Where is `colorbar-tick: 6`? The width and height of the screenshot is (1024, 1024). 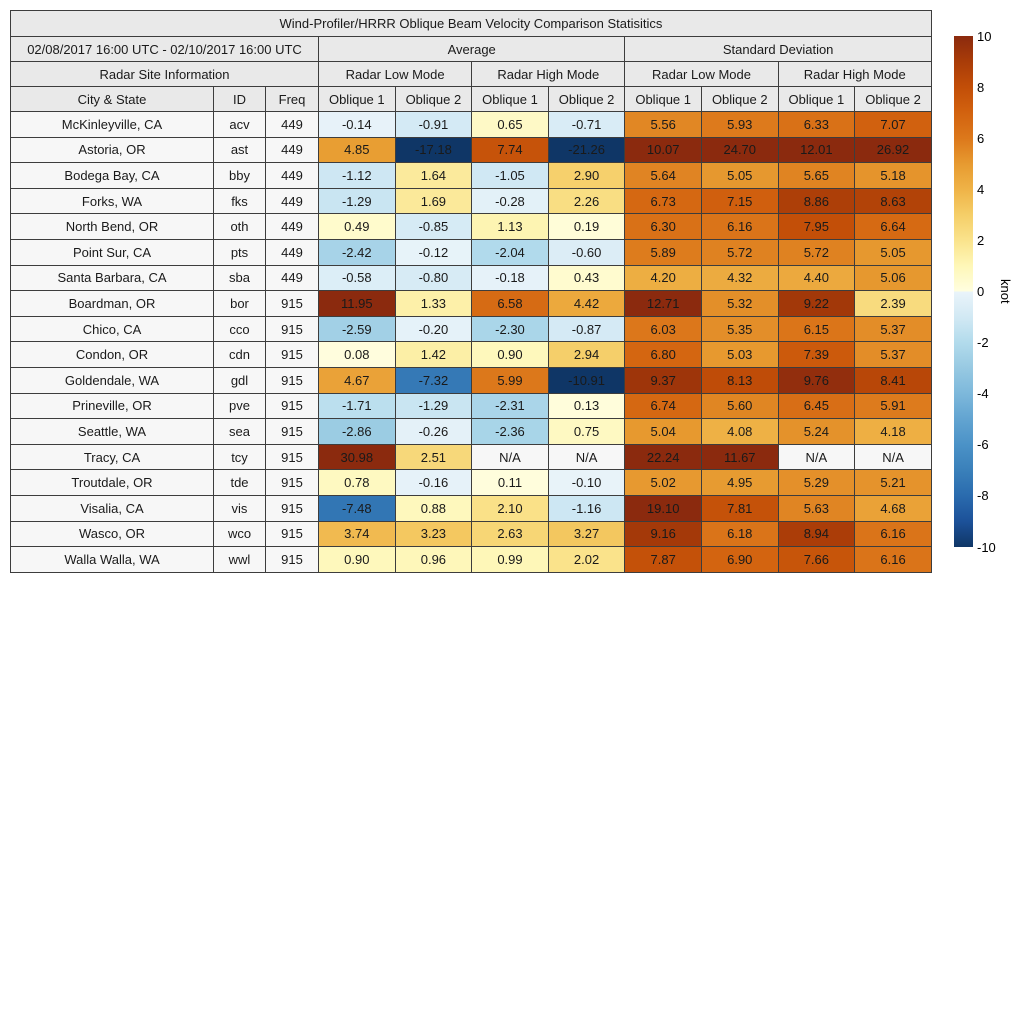
colorbar-tick: 6 is located at coordinates (981, 138).